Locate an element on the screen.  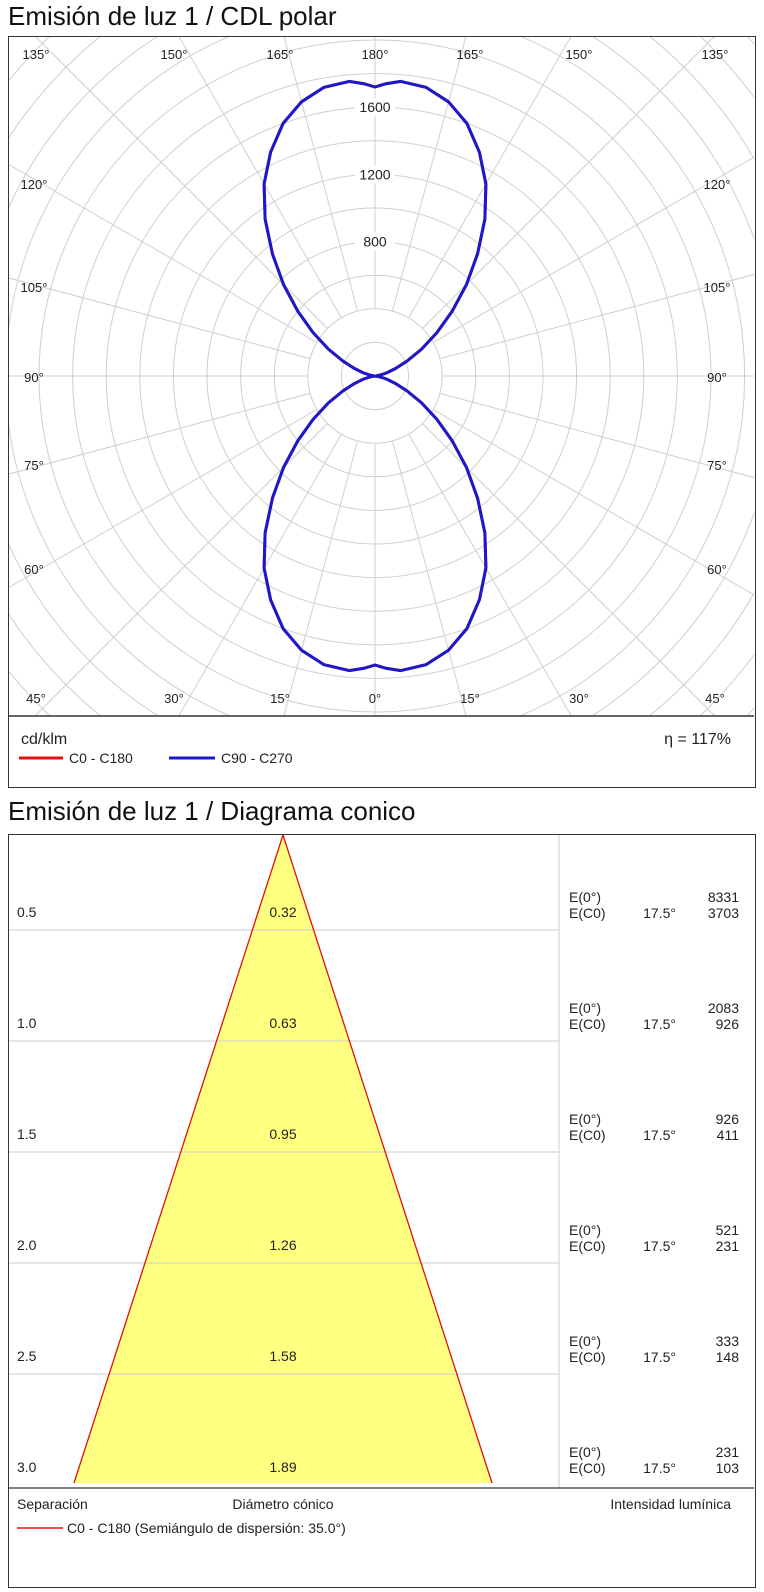
ring-label: 1200 is located at coordinates (374, 174).